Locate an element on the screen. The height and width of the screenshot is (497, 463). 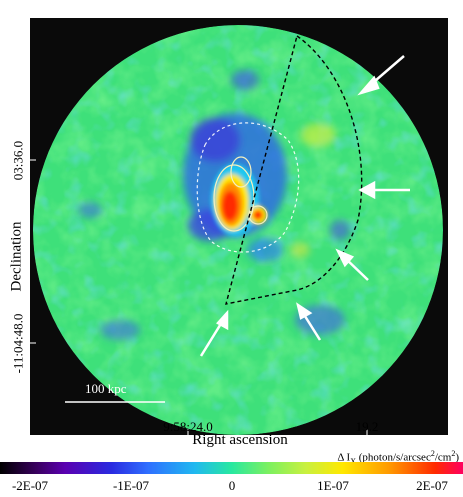
y-axis-label: Declination is located at coordinates (16, 256).